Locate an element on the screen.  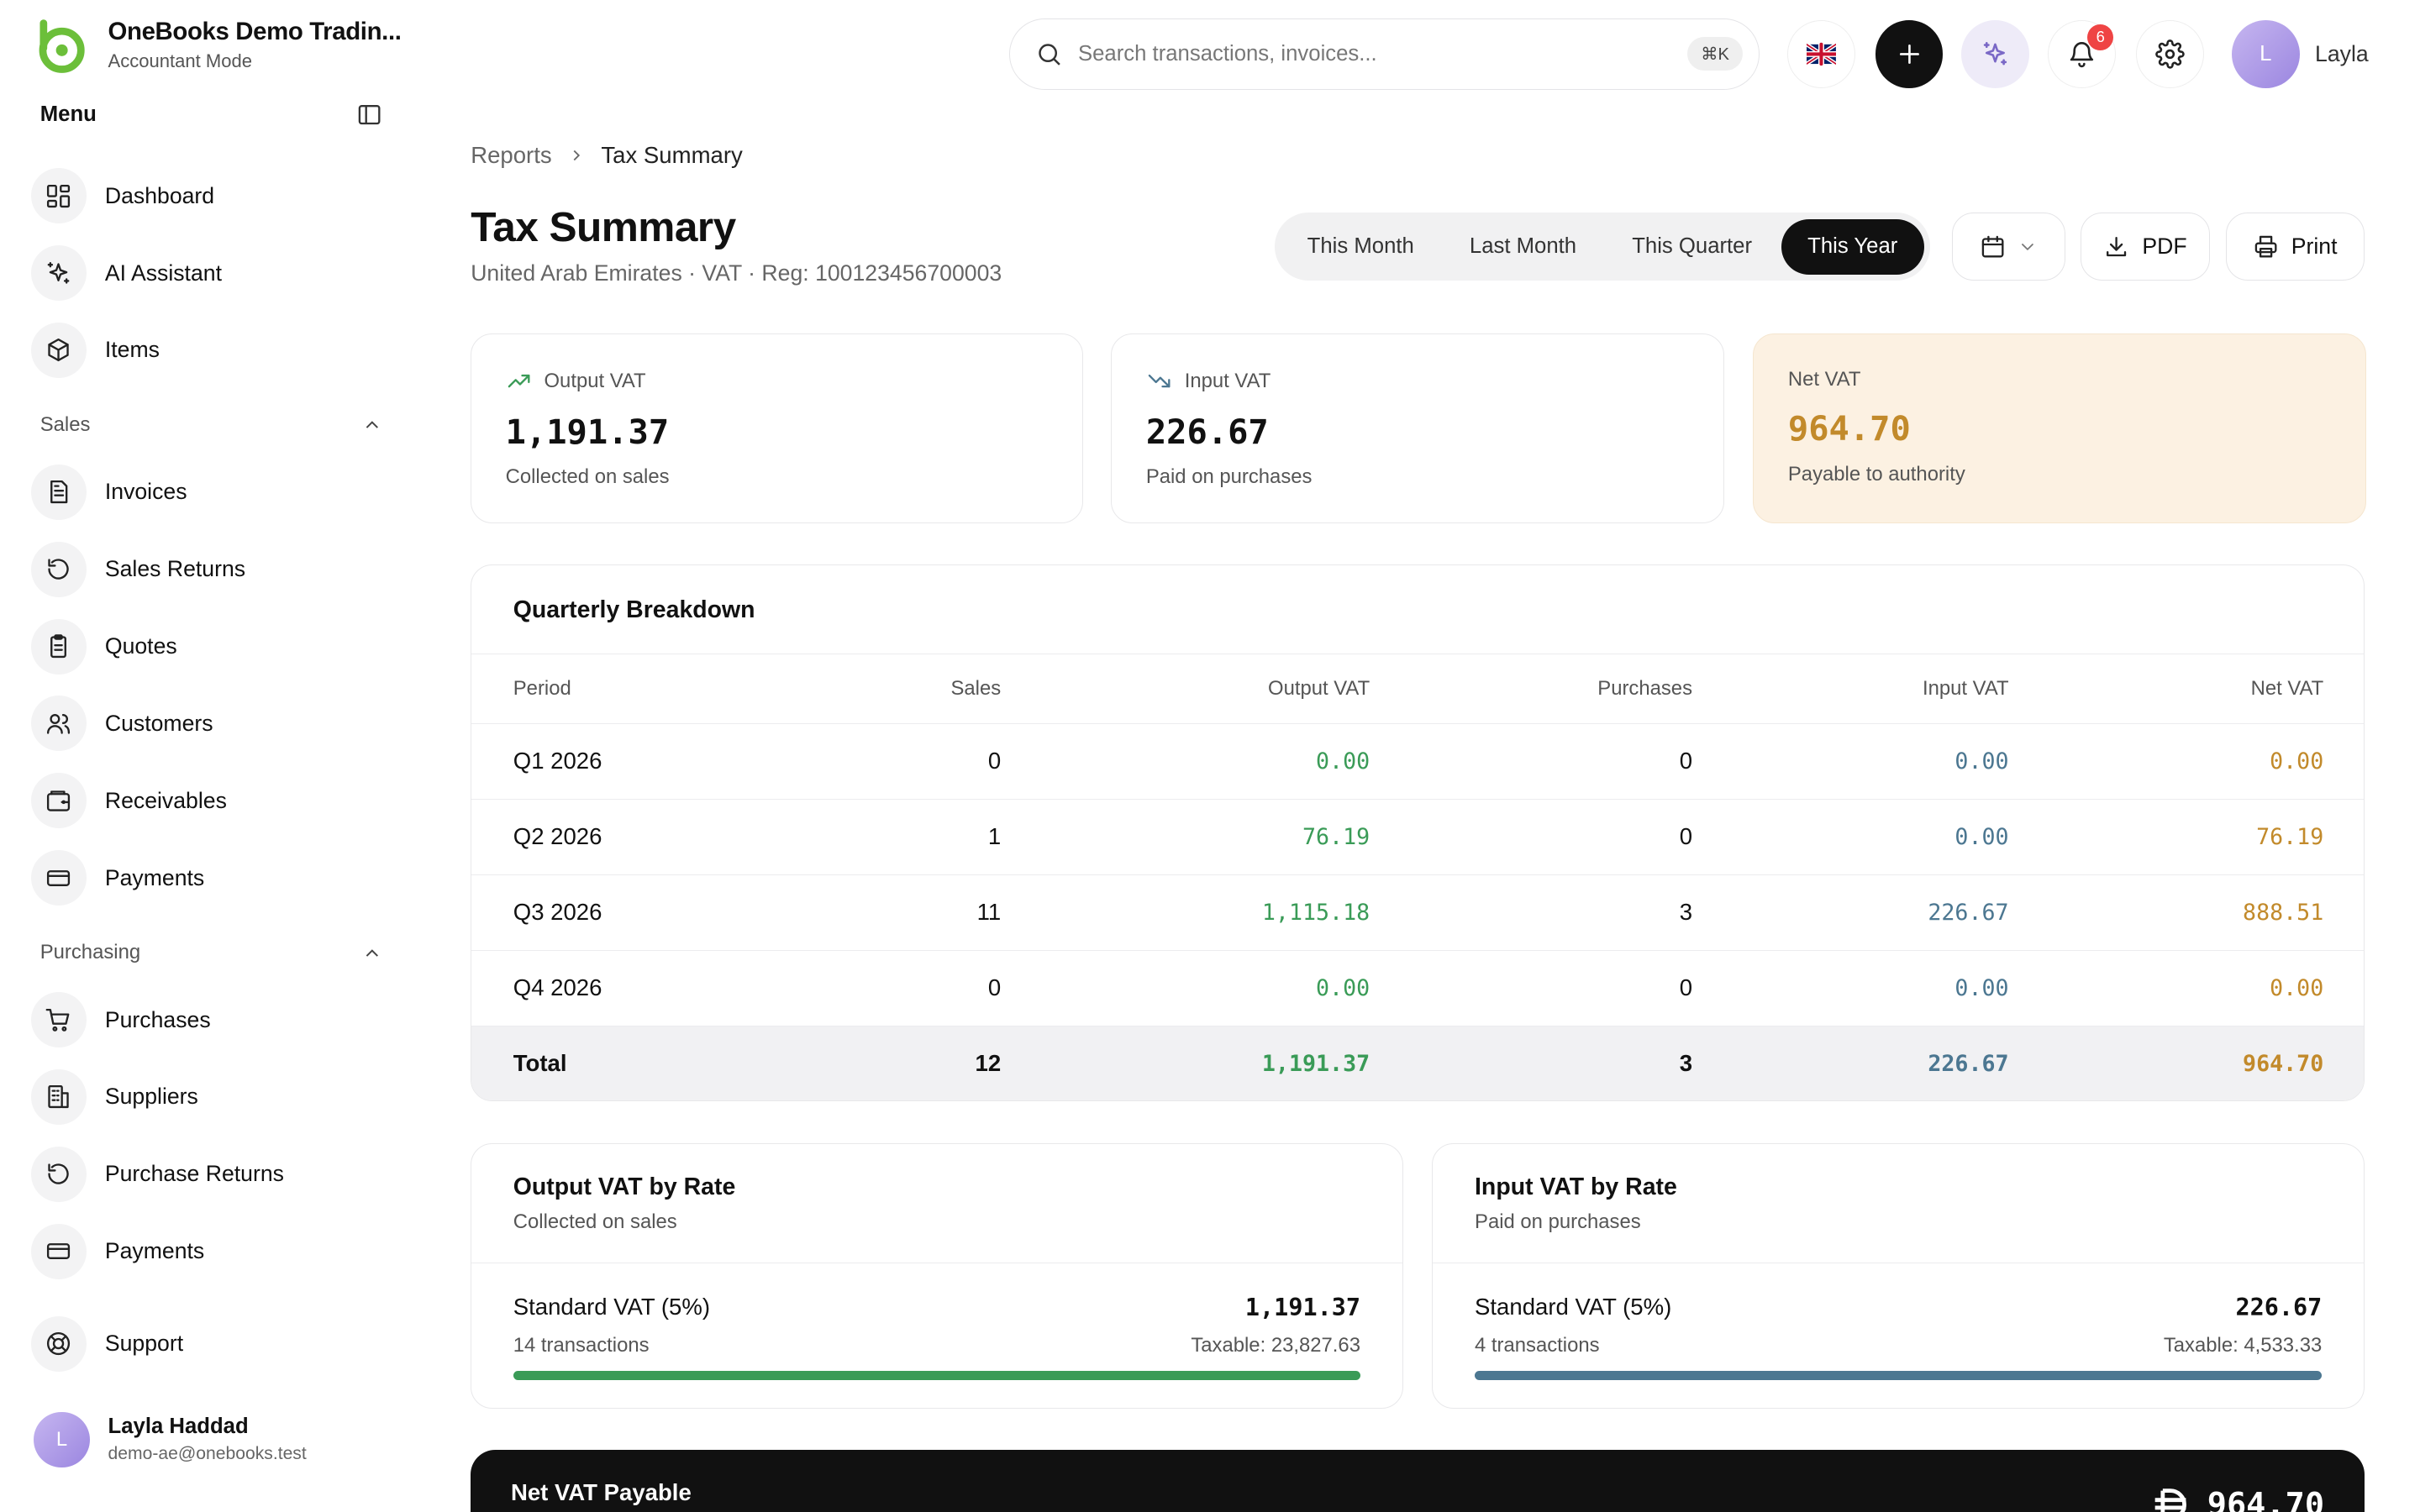
search-bar: ⌘K is located at coordinates (1384, 54).